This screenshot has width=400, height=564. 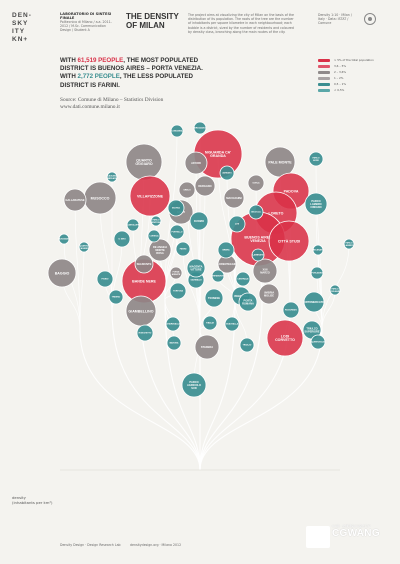 I want to click on district-label: PADOVA, so click(x=291, y=191).